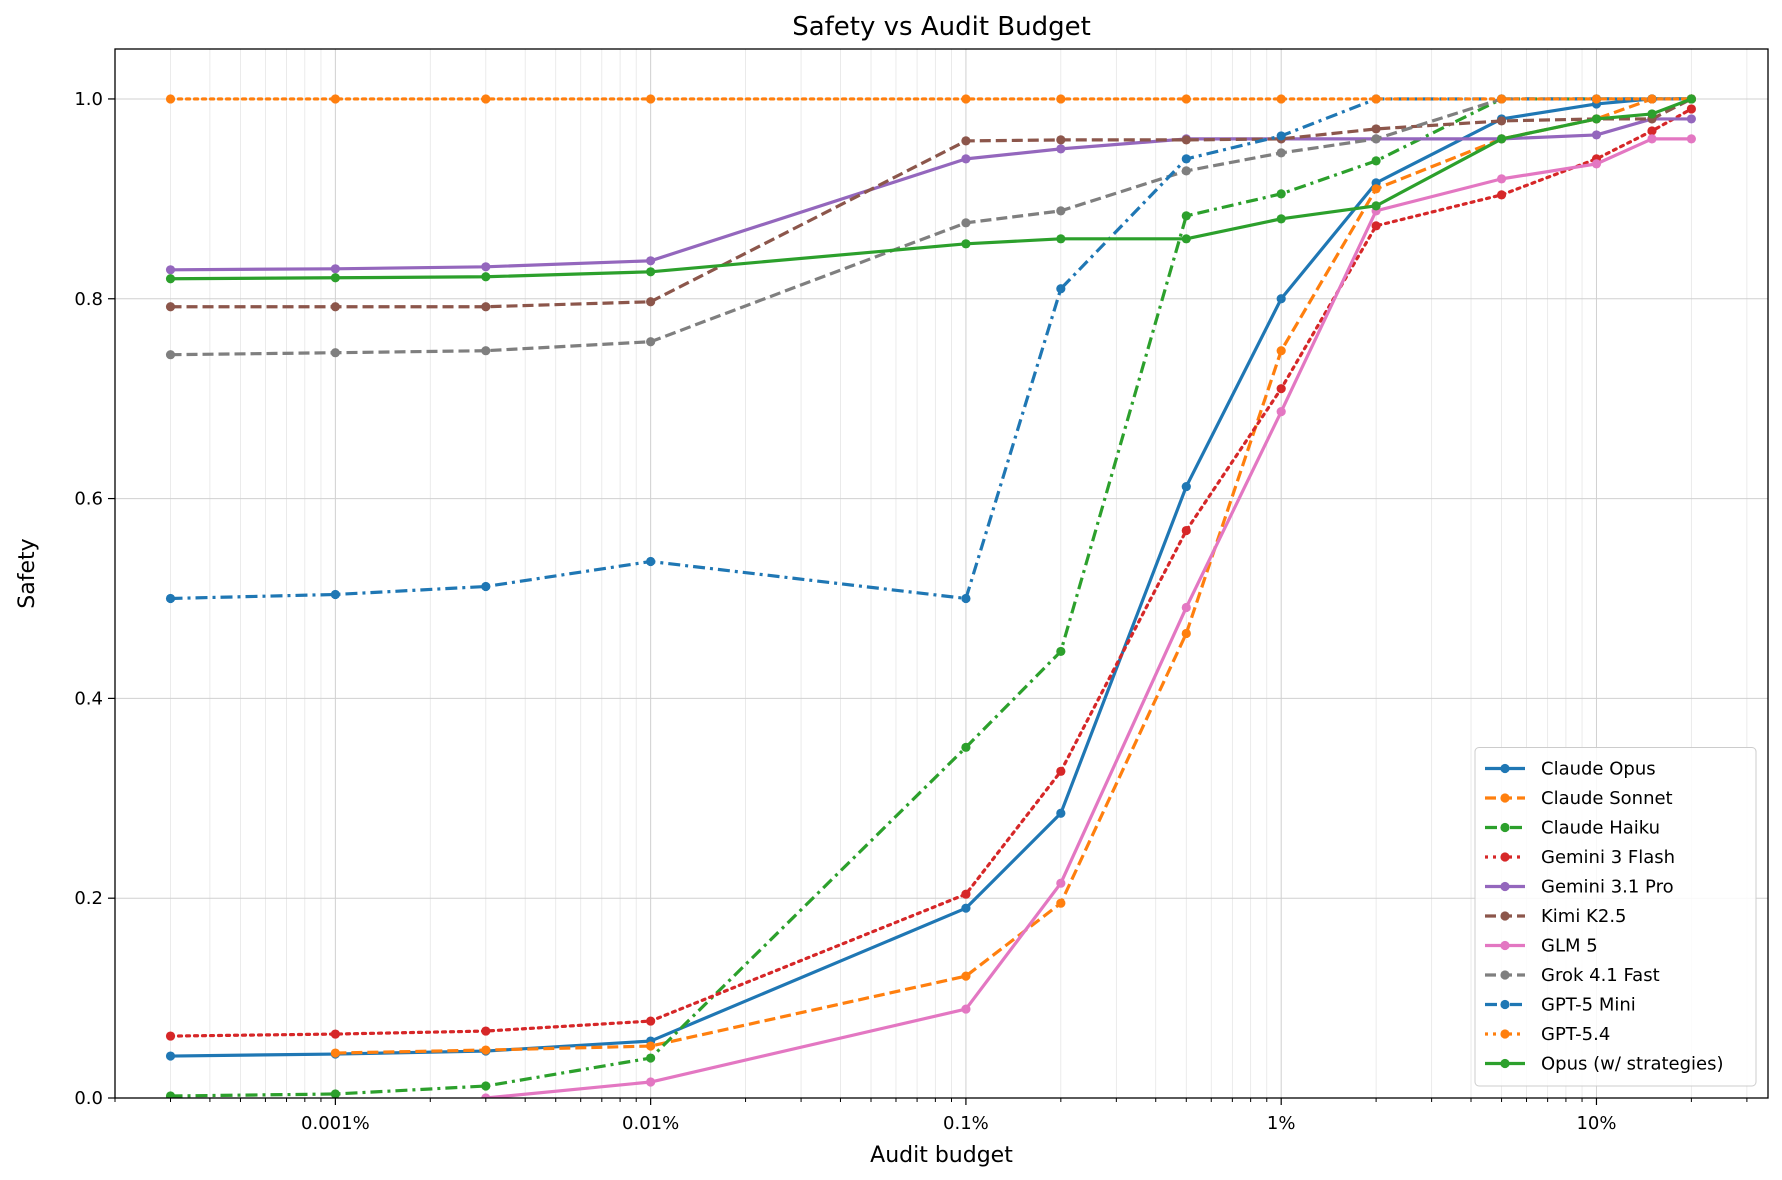 This screenshot has height=1180, width=1782. Describe the element at coordinates (1596, 1123) in the screenshot. I see `x-tick-label: 10%` at that location.